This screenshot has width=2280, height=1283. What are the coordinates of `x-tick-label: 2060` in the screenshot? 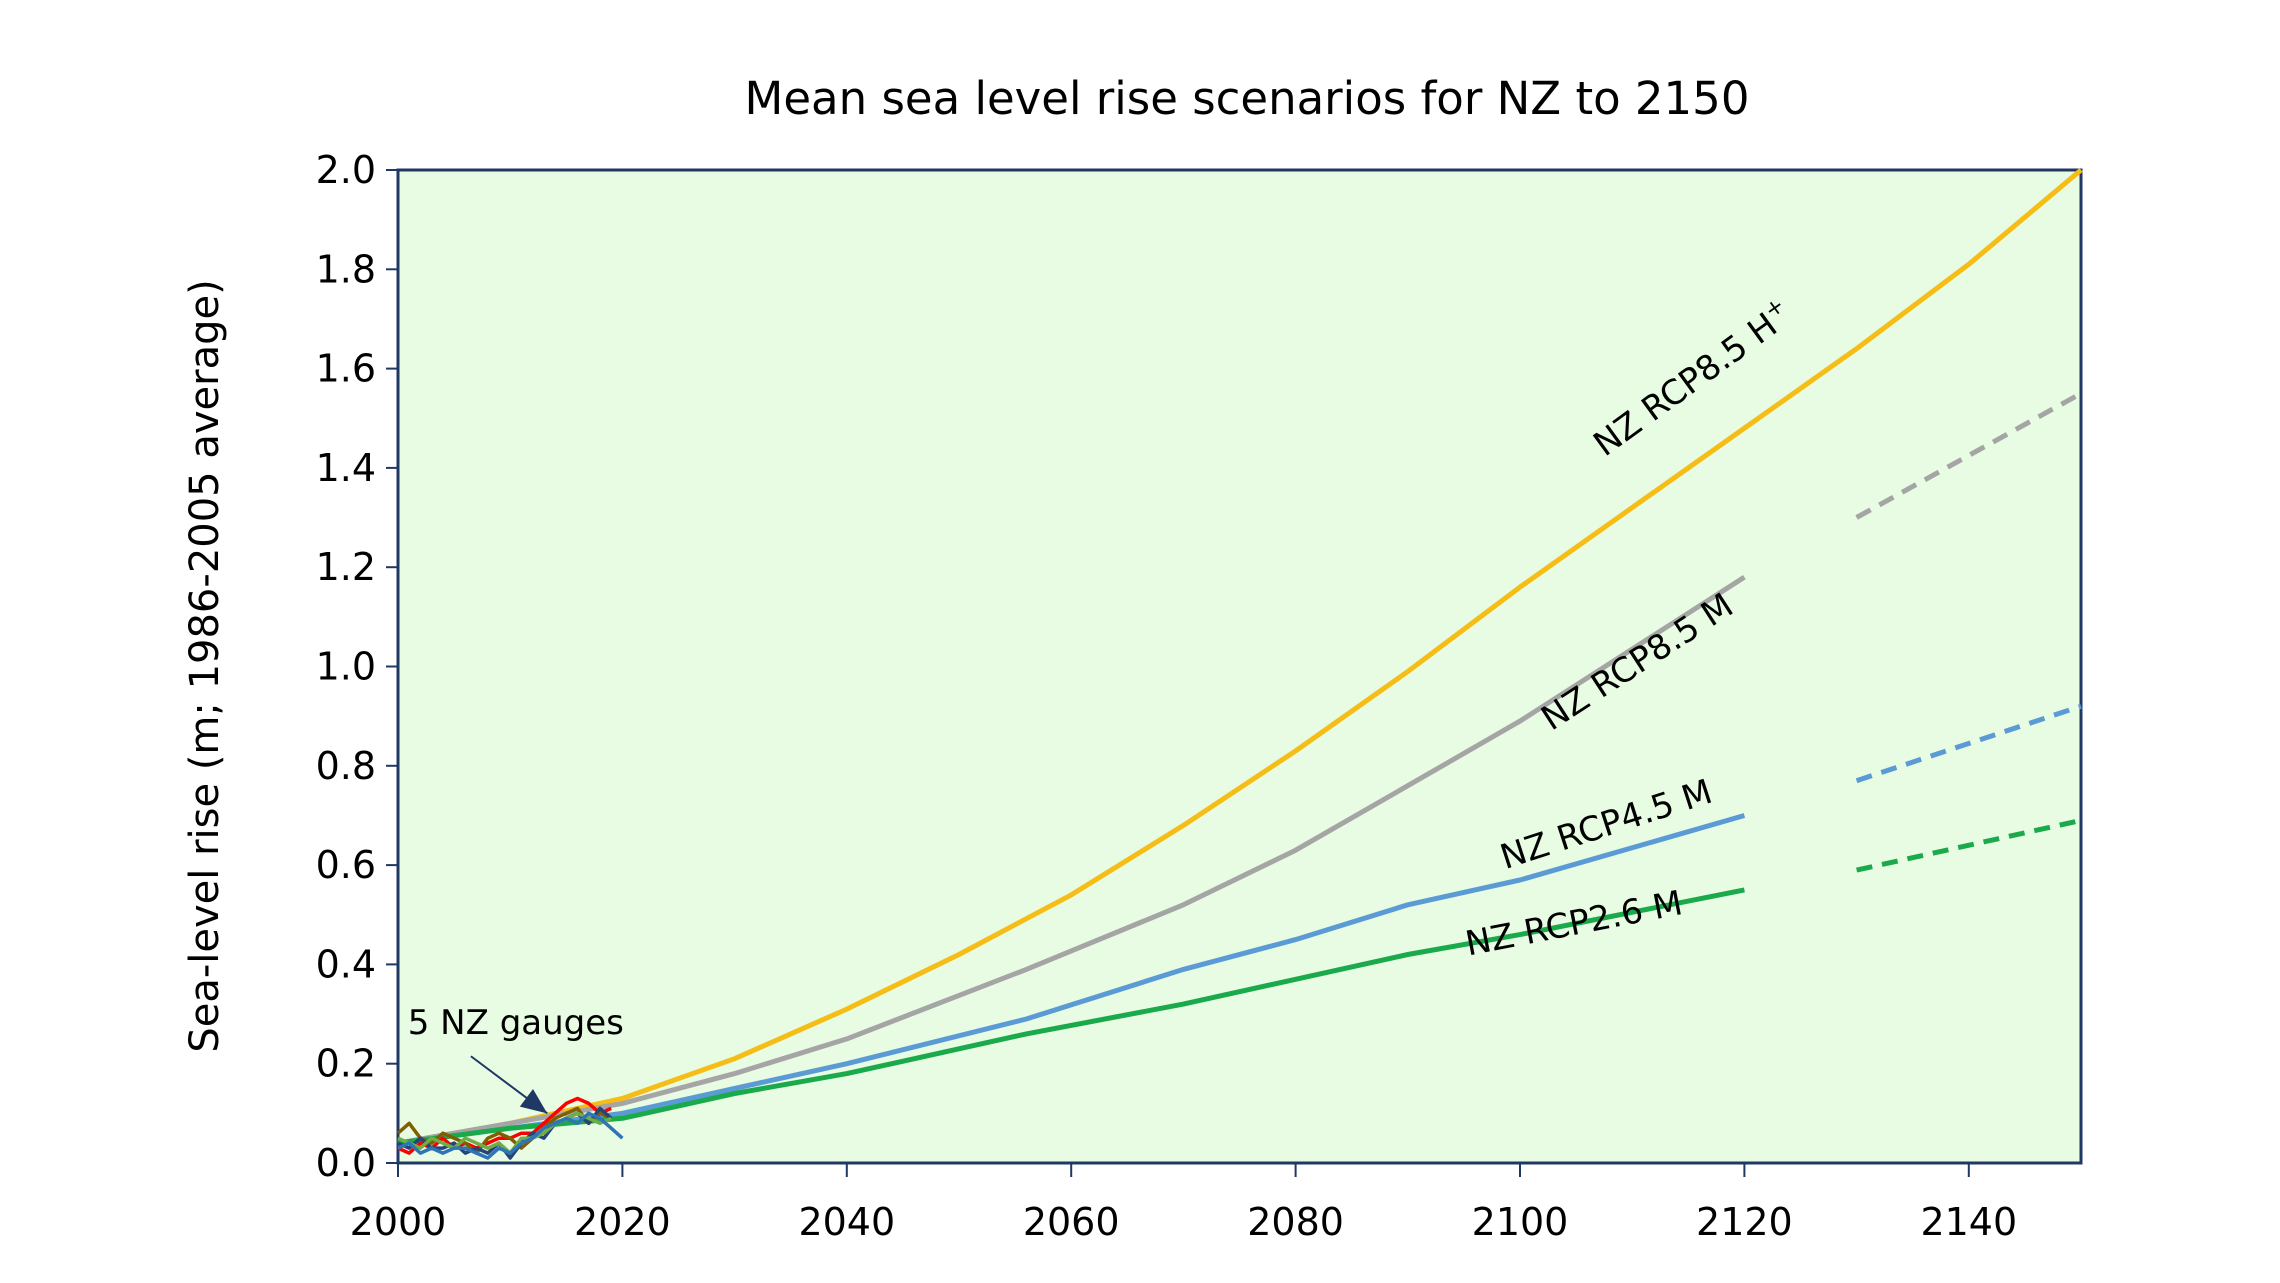 It's located at (1071, 1222).